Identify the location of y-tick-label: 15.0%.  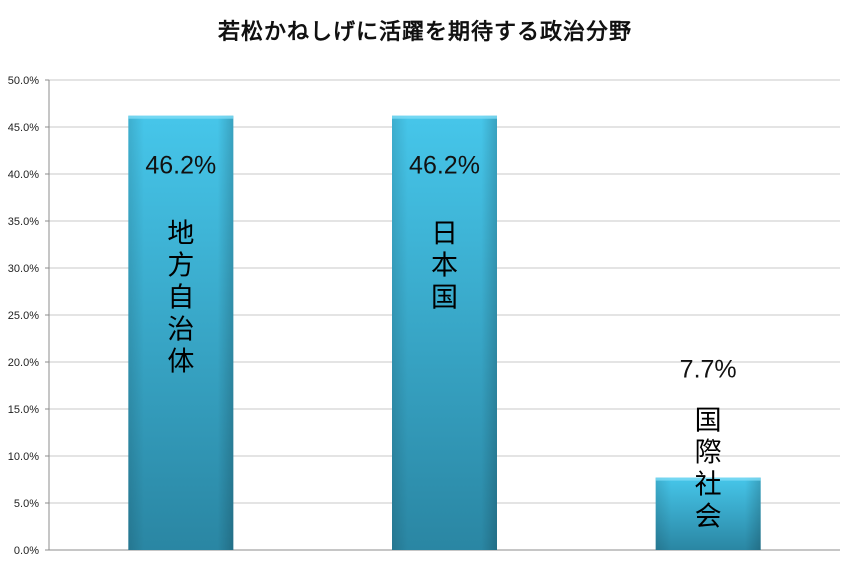
(23, 410).